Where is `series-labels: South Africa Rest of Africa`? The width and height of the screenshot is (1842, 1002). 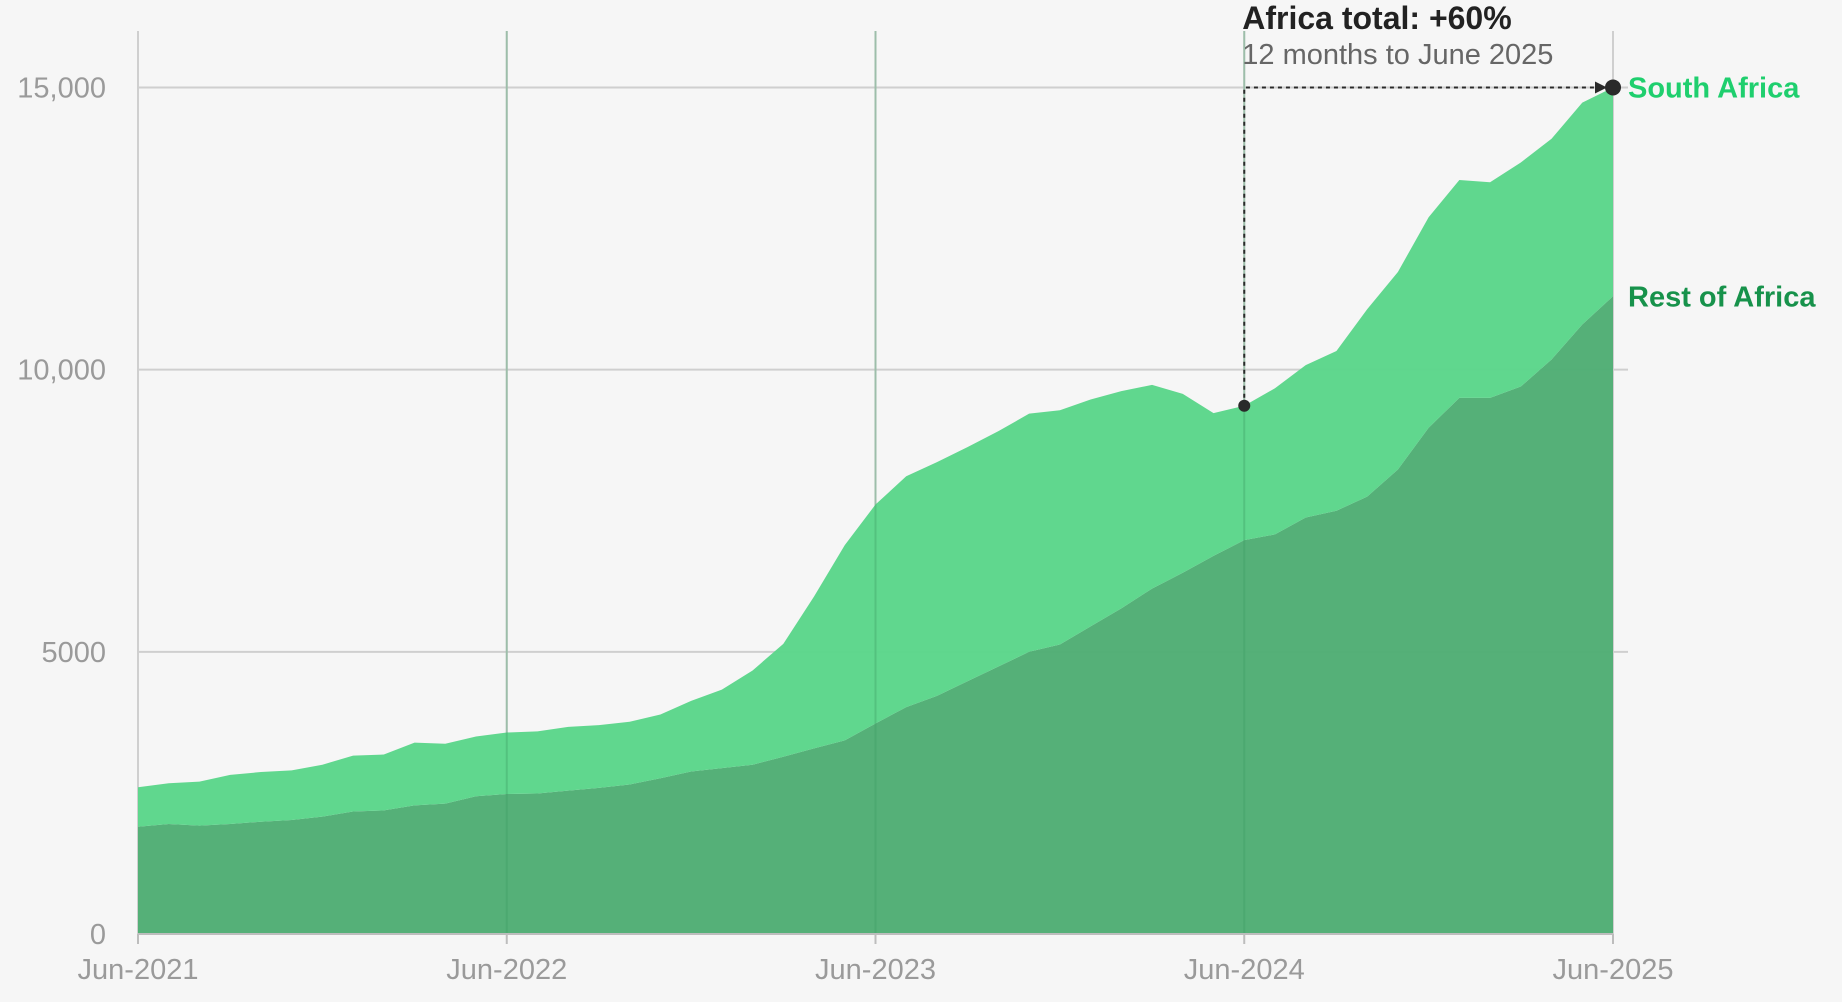
series-labels: South Africa Rest of Africa is located at coordinates (1722, 192).